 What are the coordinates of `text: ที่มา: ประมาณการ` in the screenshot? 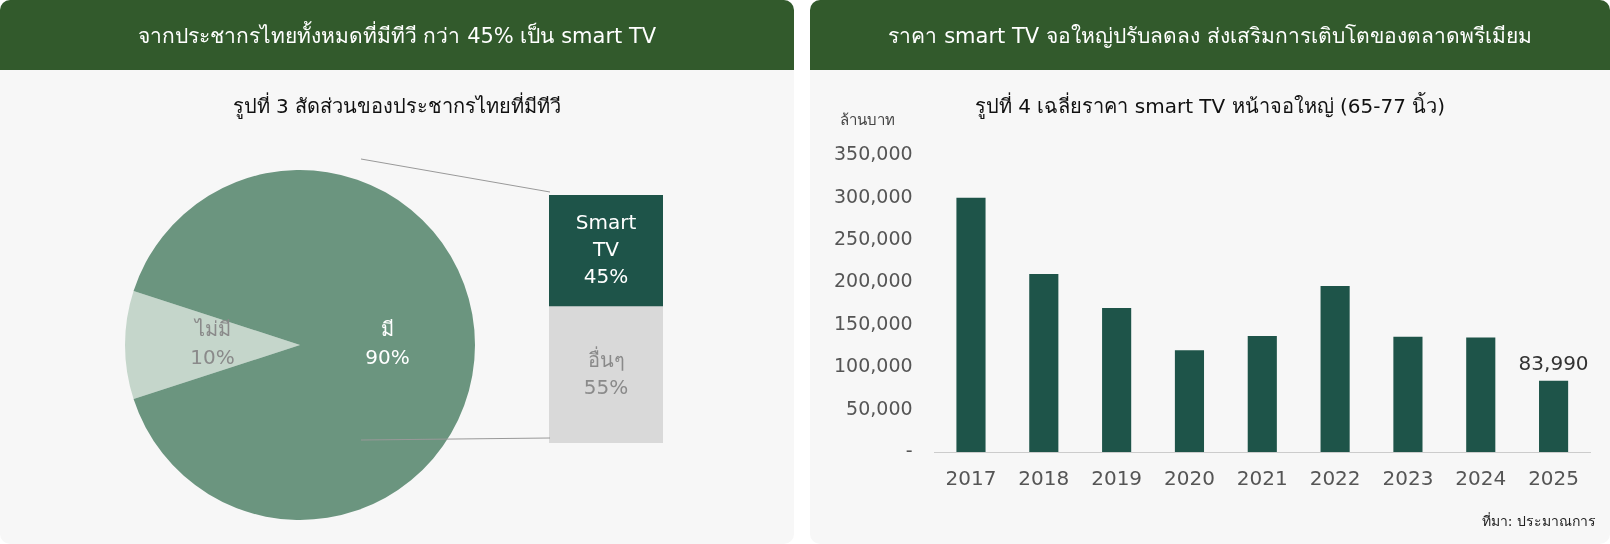 It's located at (1538, 521).